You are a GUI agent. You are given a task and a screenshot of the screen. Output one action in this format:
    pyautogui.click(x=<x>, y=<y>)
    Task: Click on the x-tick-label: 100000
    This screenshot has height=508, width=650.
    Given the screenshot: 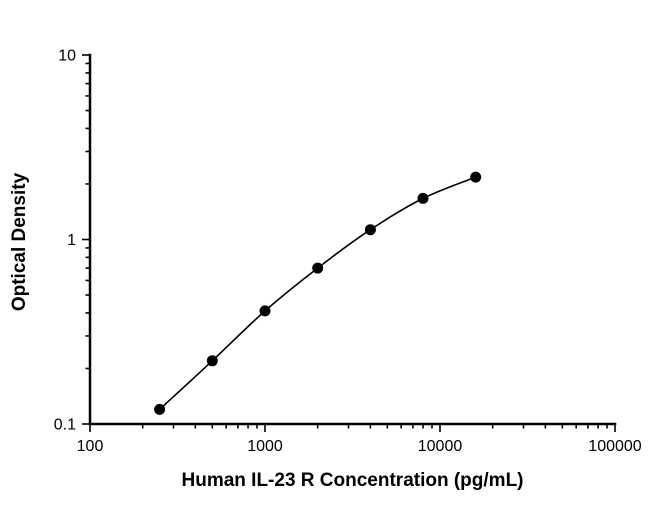 What is the action you would take?
    pyautogui.click(x=614, y=446)
    